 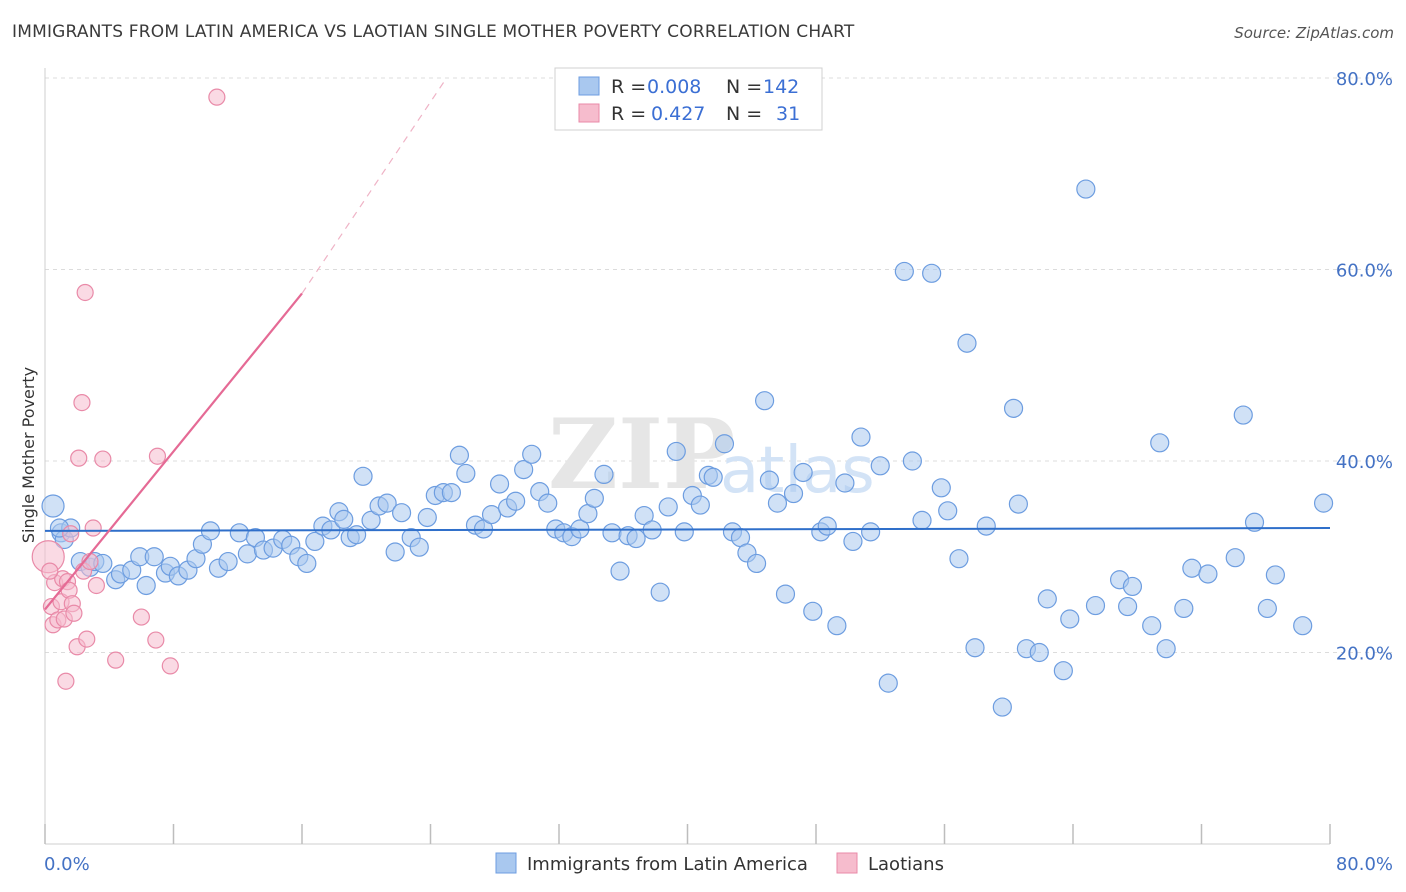 What do you see at coordinates (667, 864) in the screenshot?
I see `bottom-legend-label-blue: Immigrants from Latin America` at bounding box center [667, 864].